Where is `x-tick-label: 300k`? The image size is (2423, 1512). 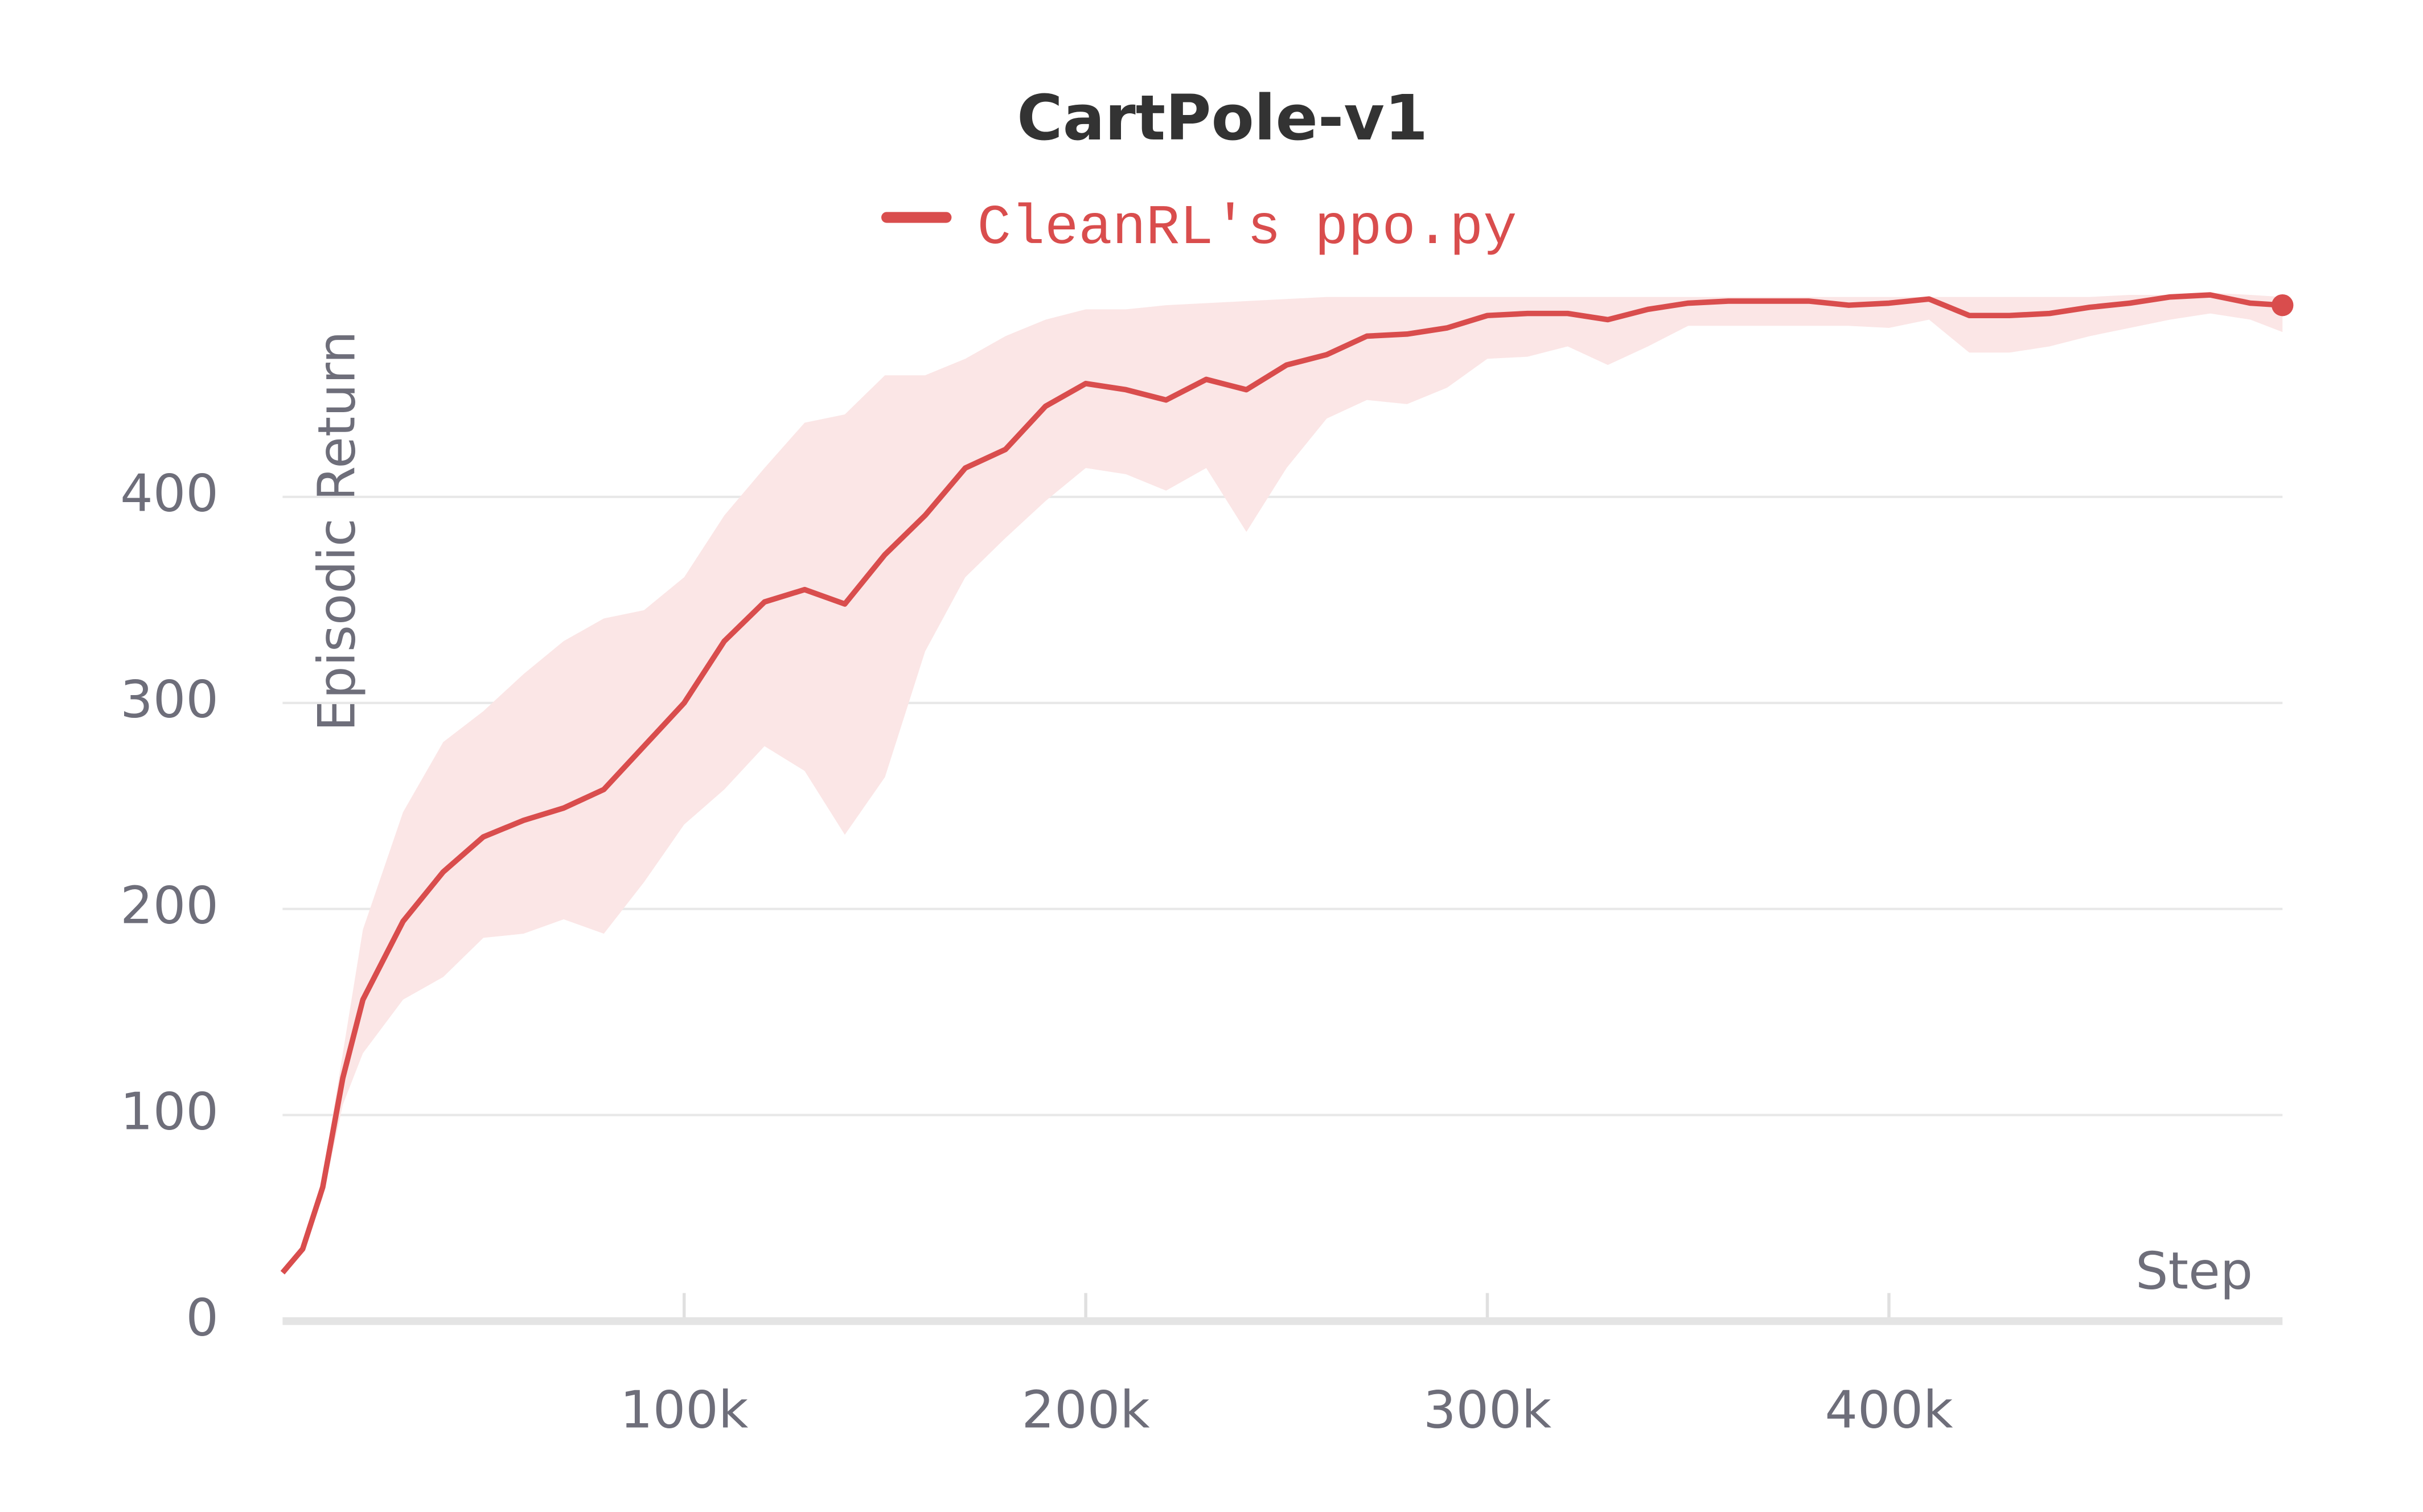 x-tick-label: 300k is located at coordinates (1487, 1410).